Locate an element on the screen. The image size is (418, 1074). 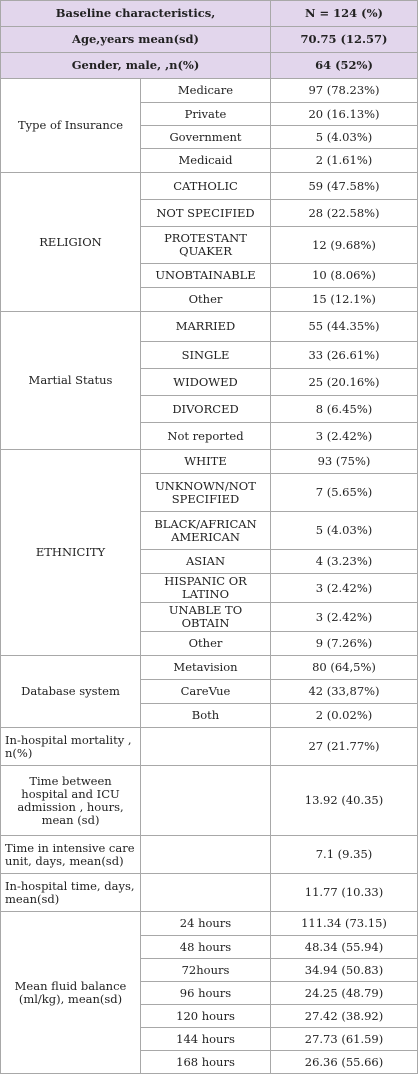
category-cell: PROTESTANT QUAKER is located at coordinates (205, 245).